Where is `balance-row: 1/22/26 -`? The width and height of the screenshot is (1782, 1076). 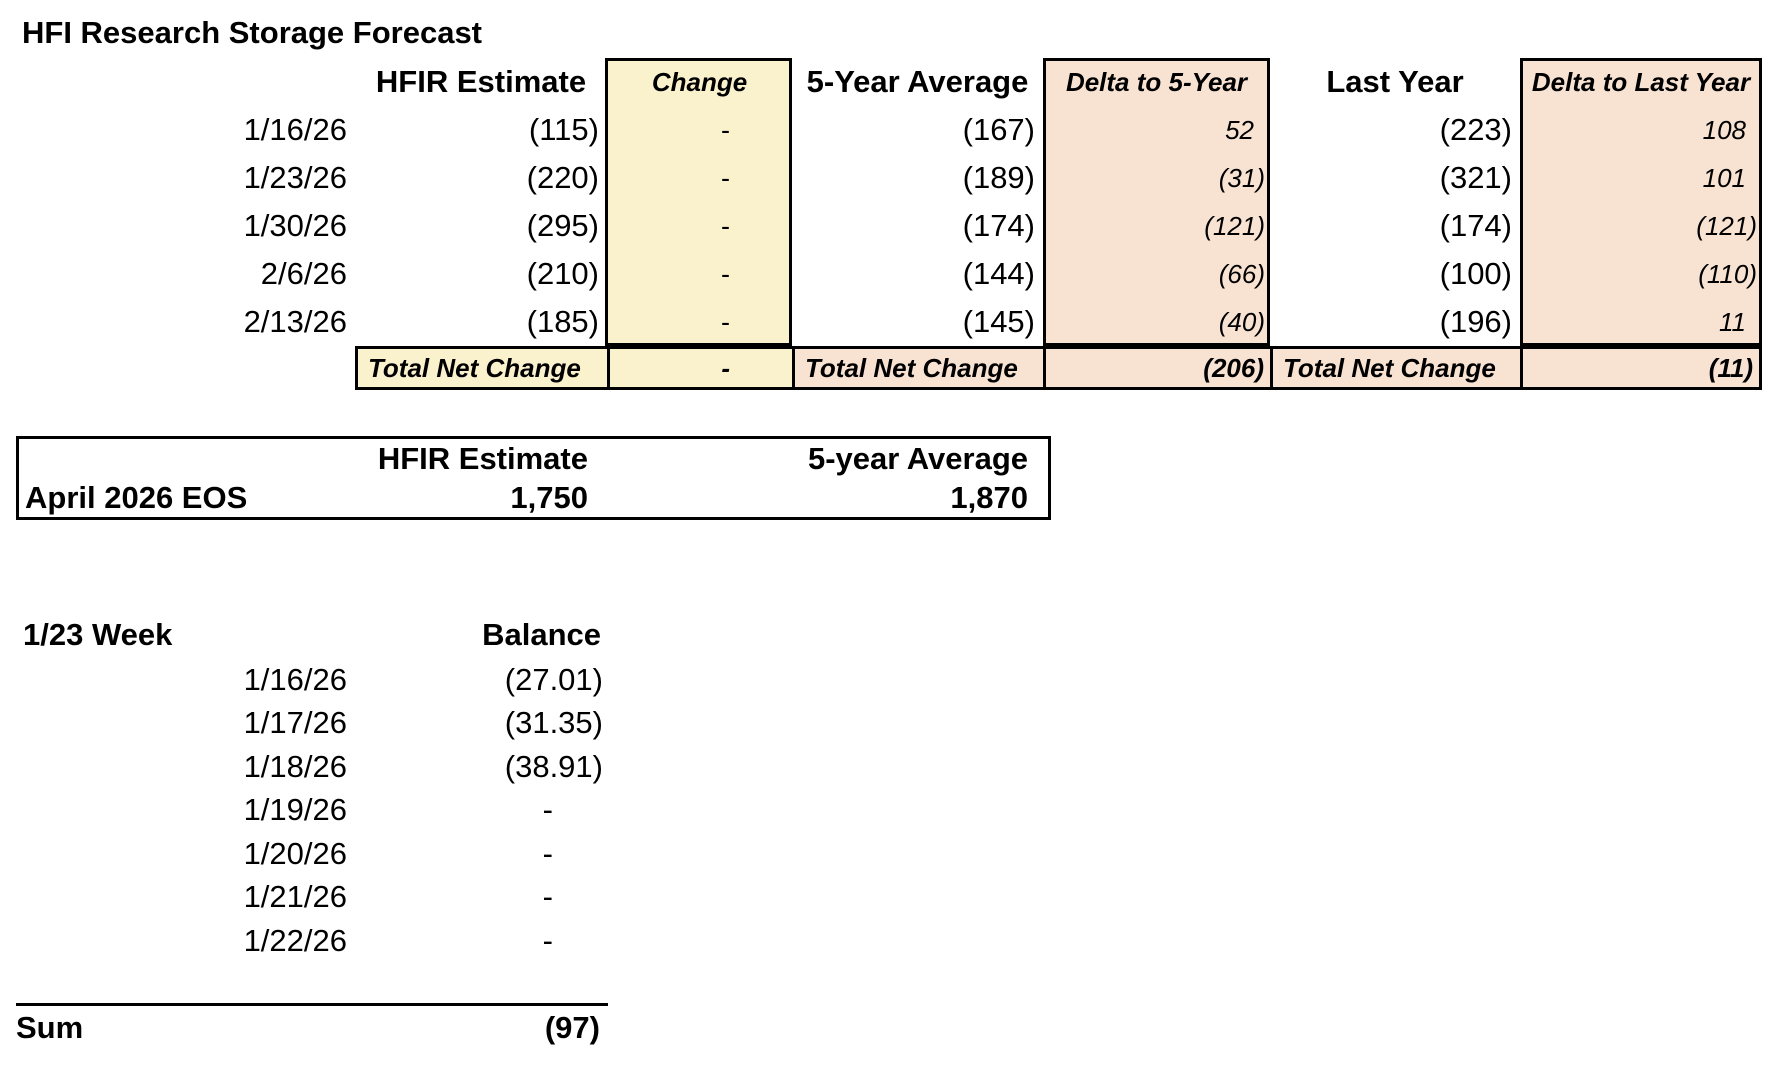 balance-row: 1/22/26 - is located at coordinates (312, 941).